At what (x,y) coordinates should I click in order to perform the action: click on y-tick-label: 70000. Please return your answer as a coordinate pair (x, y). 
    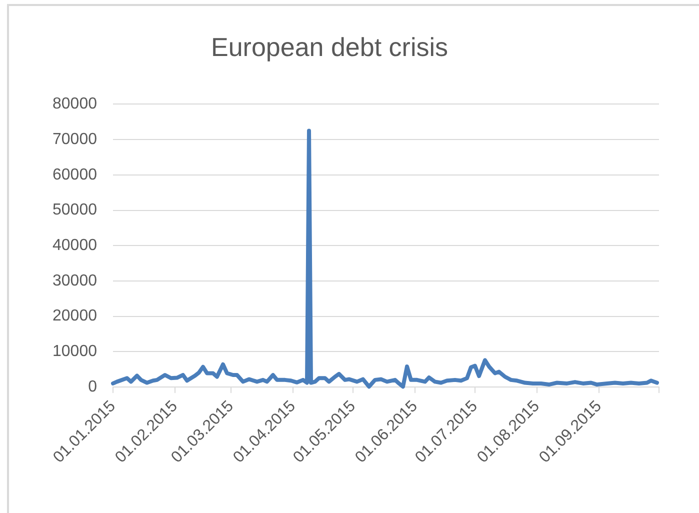
    Looking at the image, I should click on (75, 139).